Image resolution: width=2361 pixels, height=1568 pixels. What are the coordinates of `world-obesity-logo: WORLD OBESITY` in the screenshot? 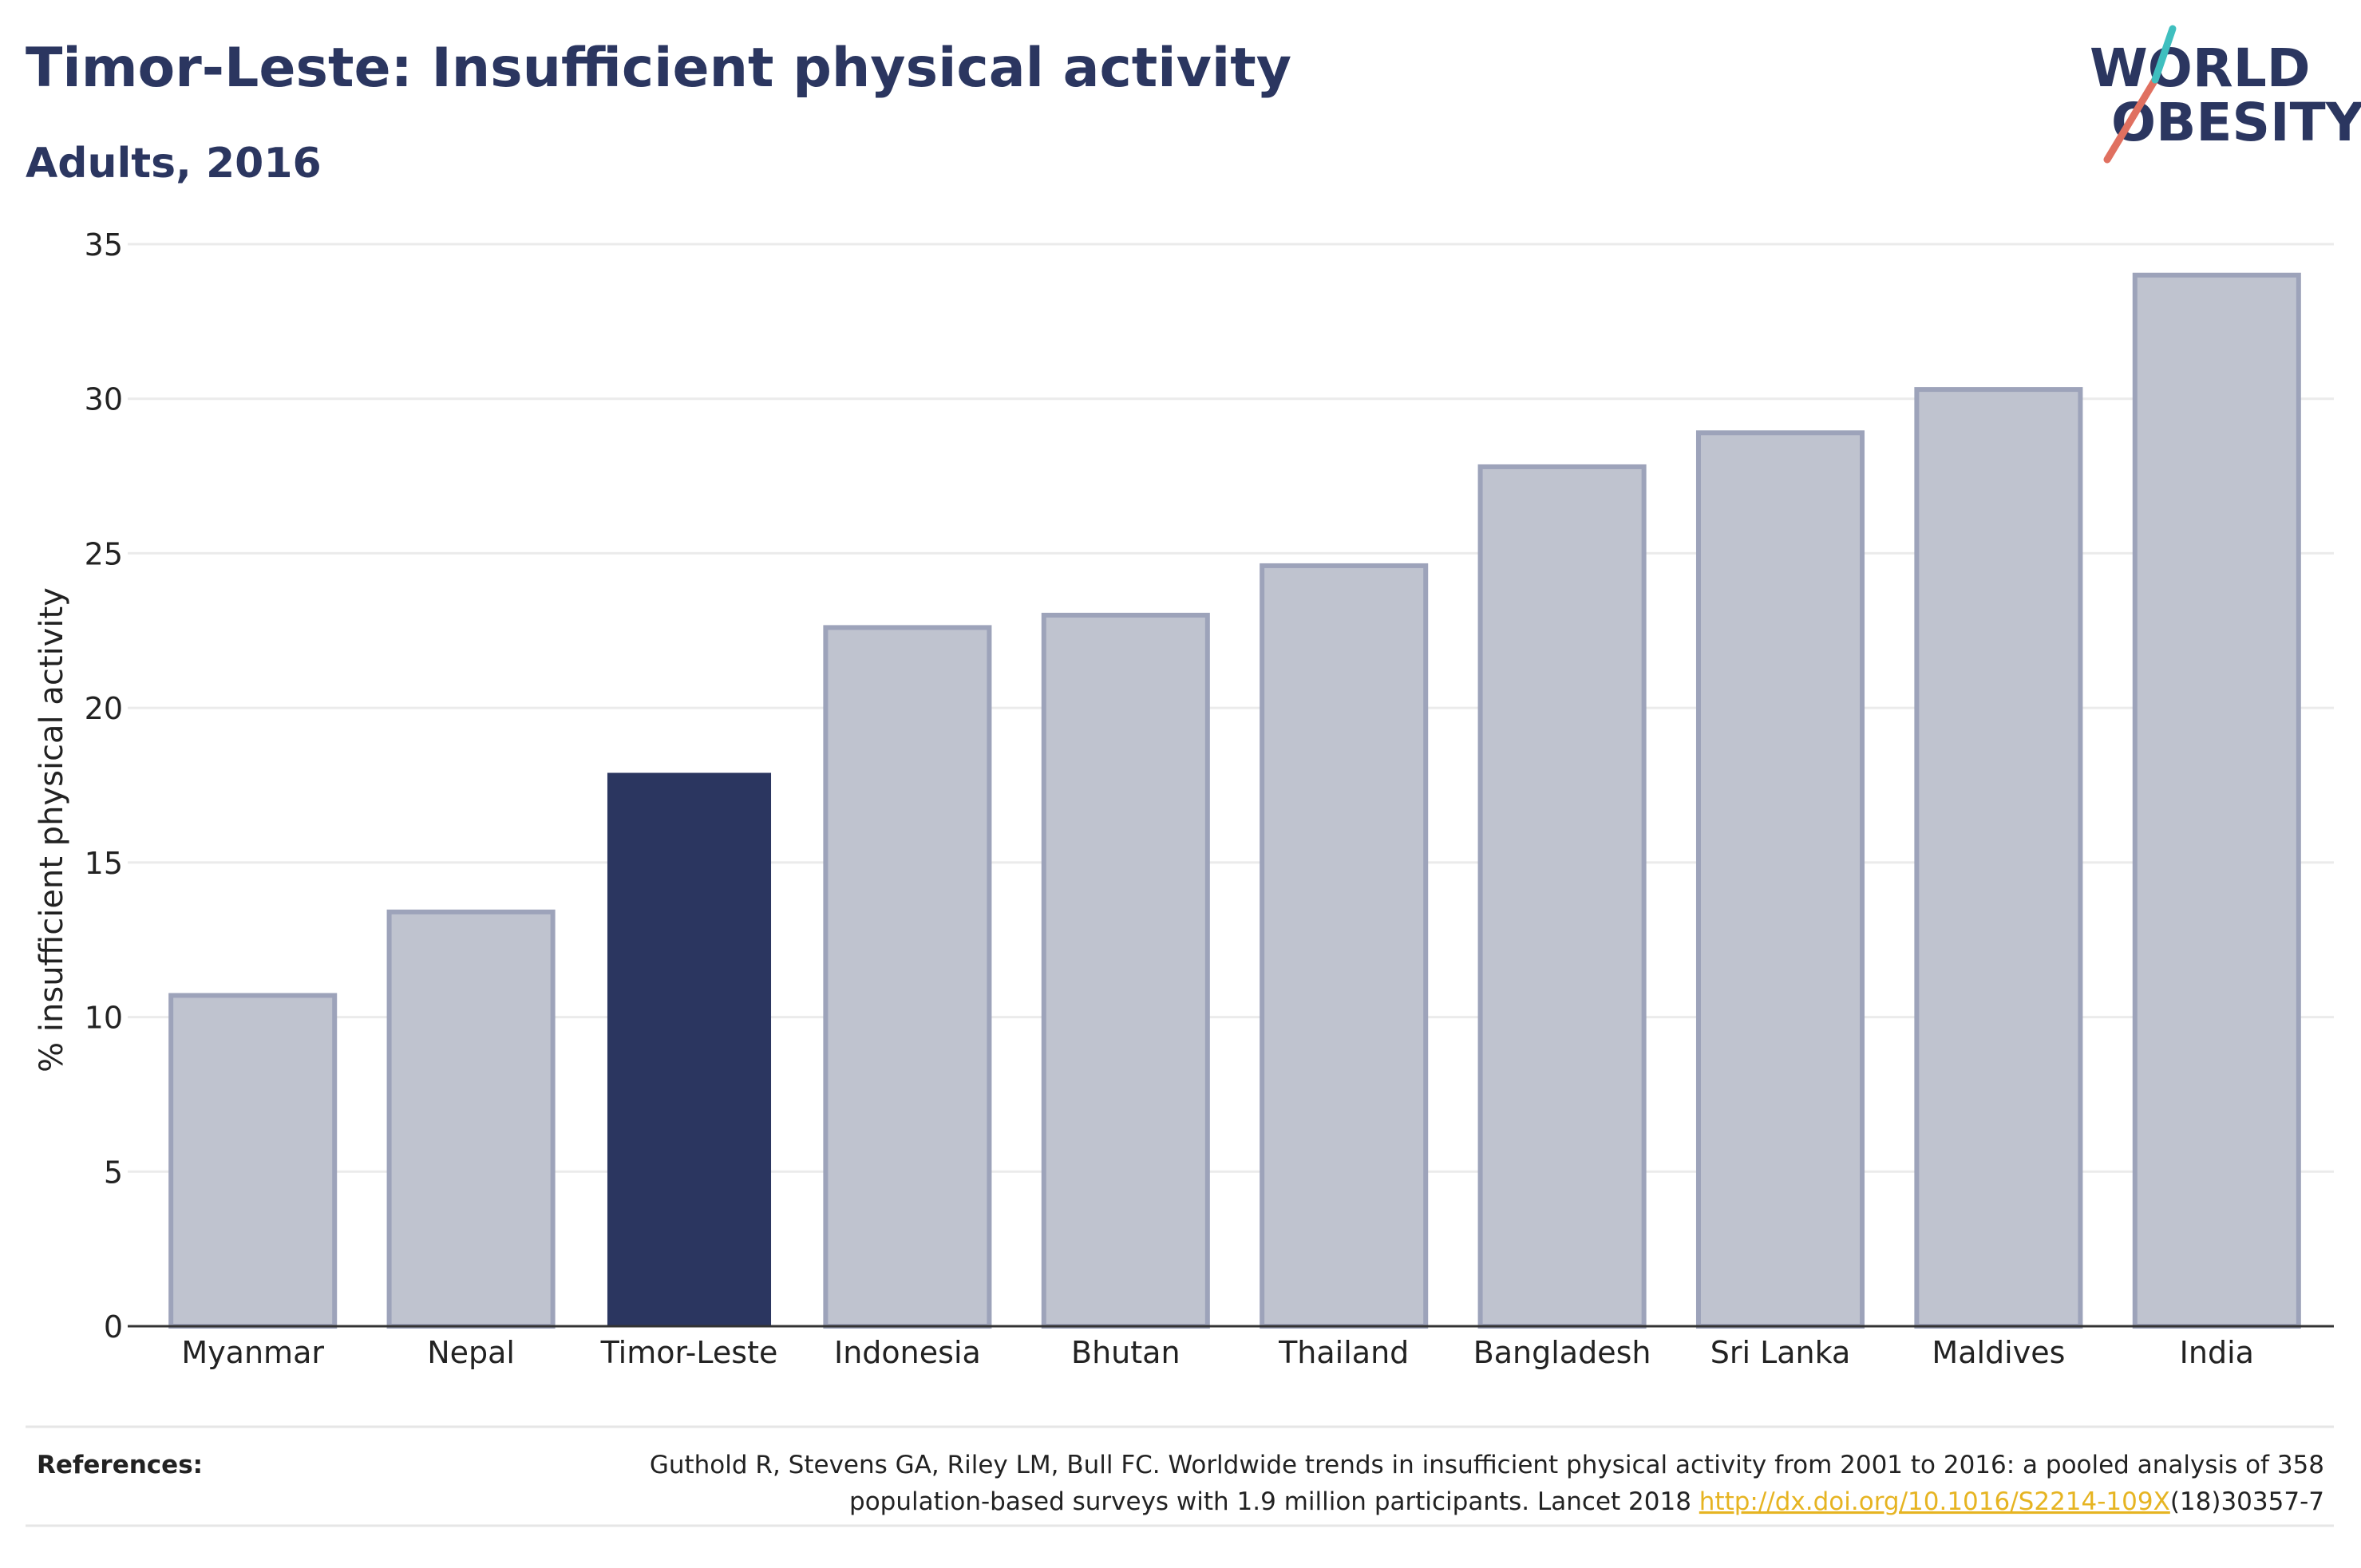 It's located at (2225, 94).